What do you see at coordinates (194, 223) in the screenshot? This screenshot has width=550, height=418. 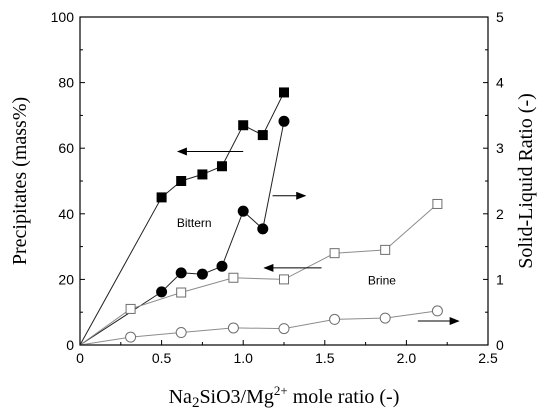 I see `annotation-bittern: Bittern` at bounding box center [194, 223].